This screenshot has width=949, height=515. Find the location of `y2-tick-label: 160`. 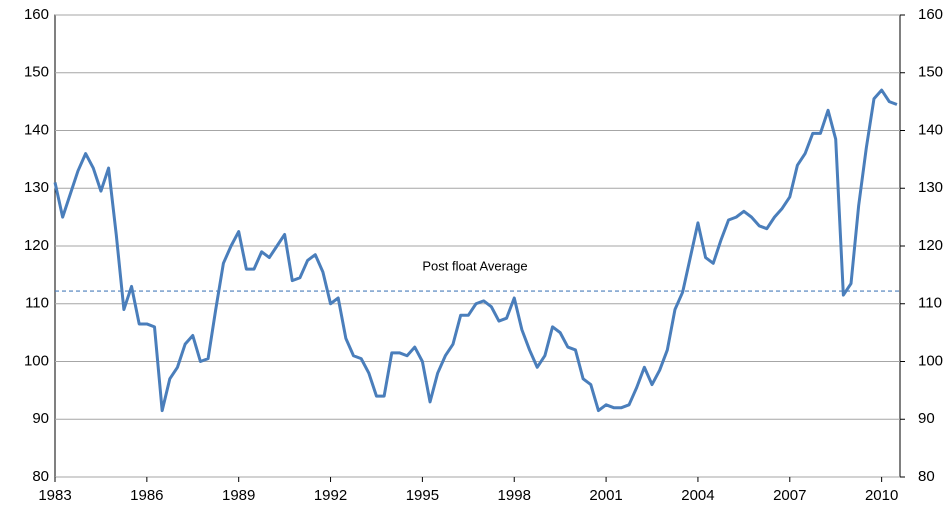

y2-tick-label: 160 is located at coordinates (930, 14).